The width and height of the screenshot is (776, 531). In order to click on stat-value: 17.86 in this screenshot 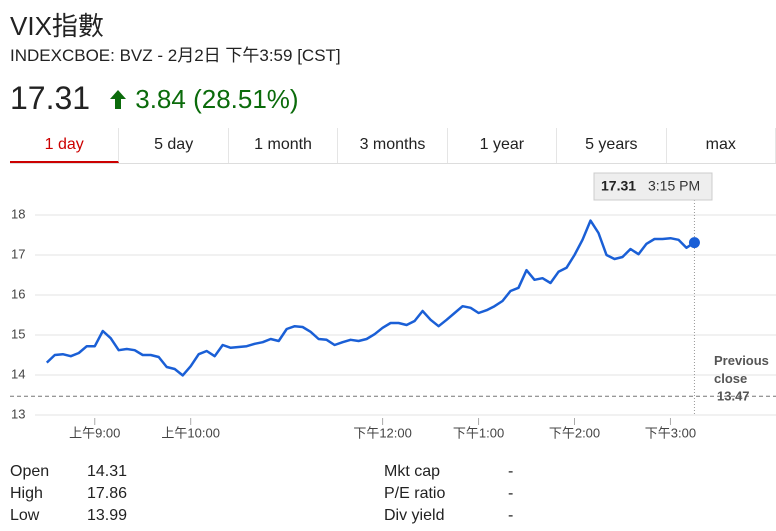, I will do `click(107, 493)`.